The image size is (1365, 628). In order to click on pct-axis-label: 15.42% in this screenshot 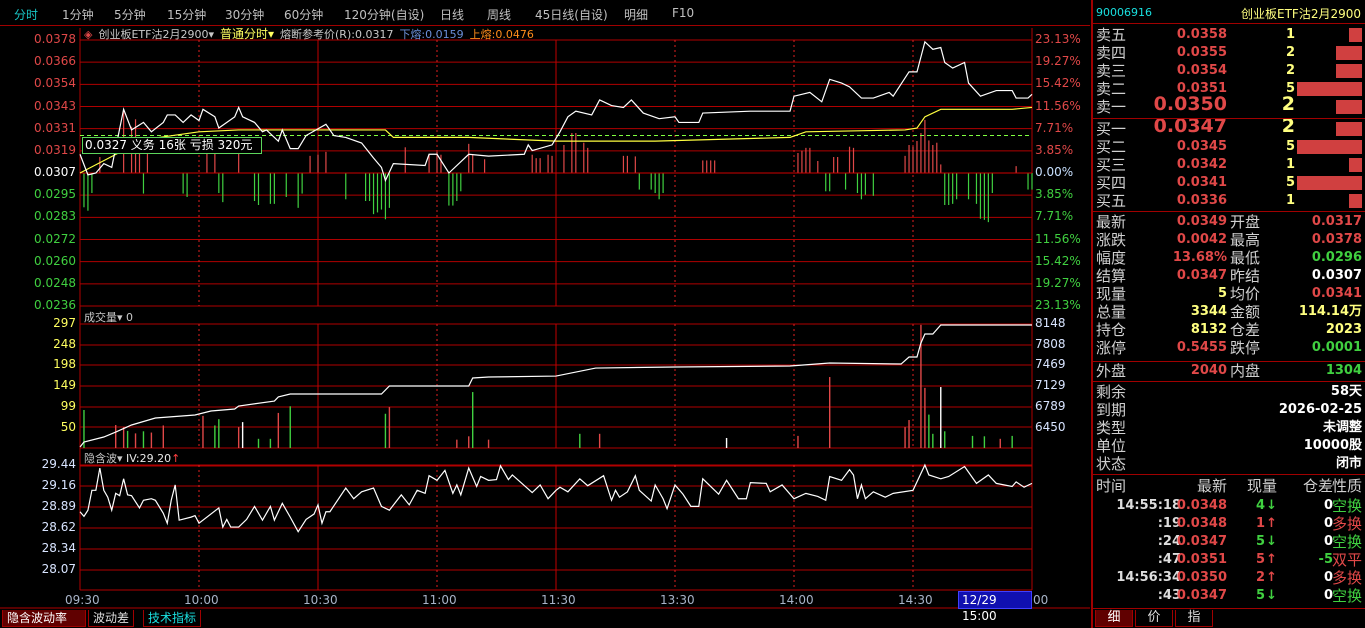, I will do `click(1058, 260)`.